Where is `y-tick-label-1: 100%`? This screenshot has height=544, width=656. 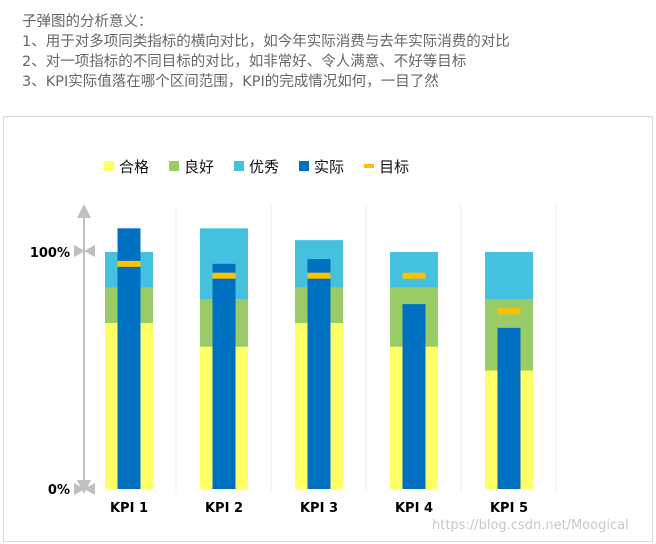 y-tick-label-1: 100% is located at coordinates (50, 253).